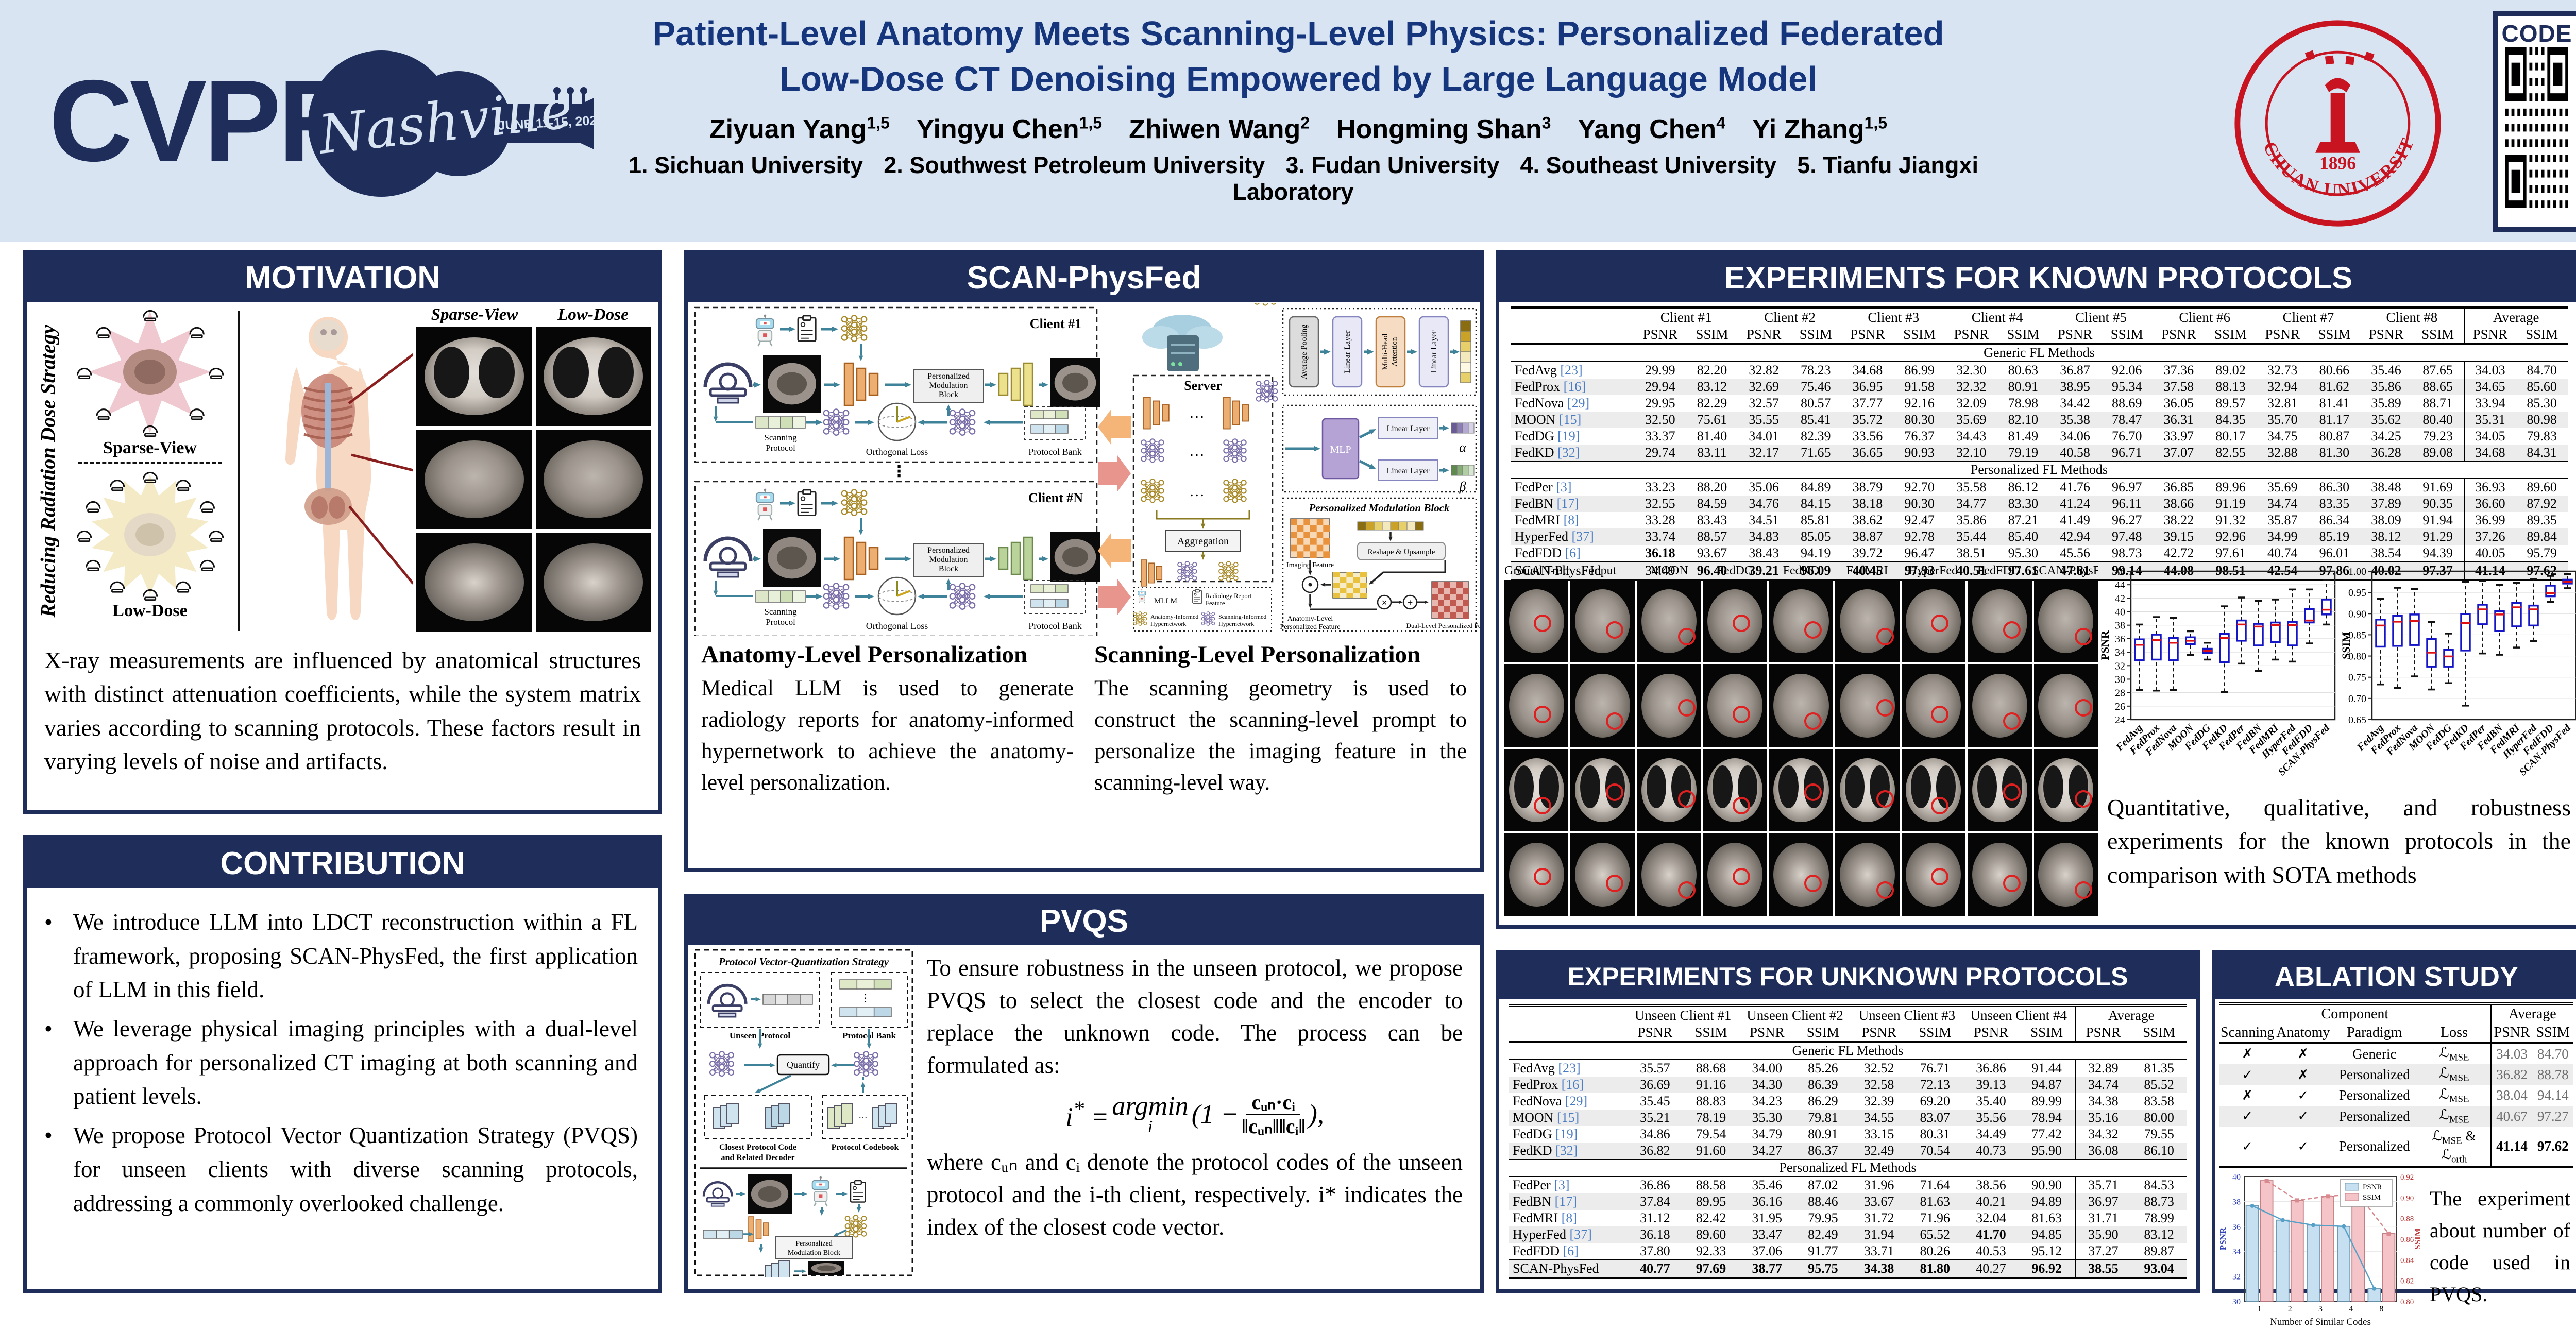 The image size is (2576, 1330). What do you see at coordinates (150, 463) in the screenshot?
I see `dashed-divider` at bounding box center [150, 463].